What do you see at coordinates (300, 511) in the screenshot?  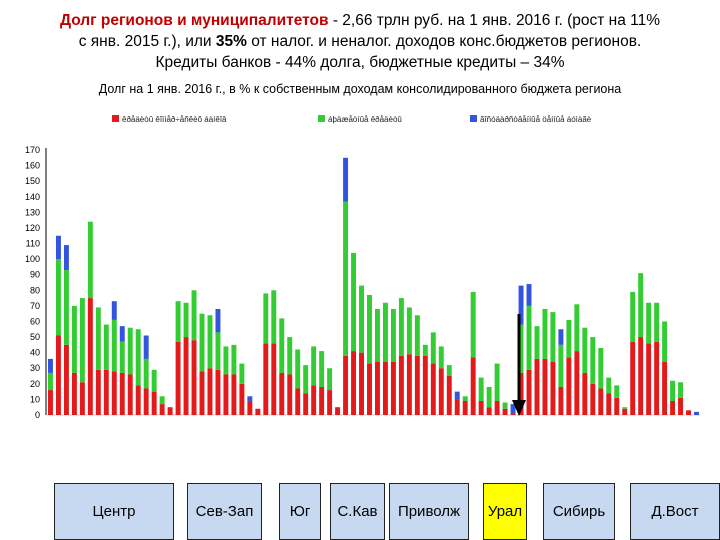 I see `district-box-2: Юг` at bounding box center [300, 511].